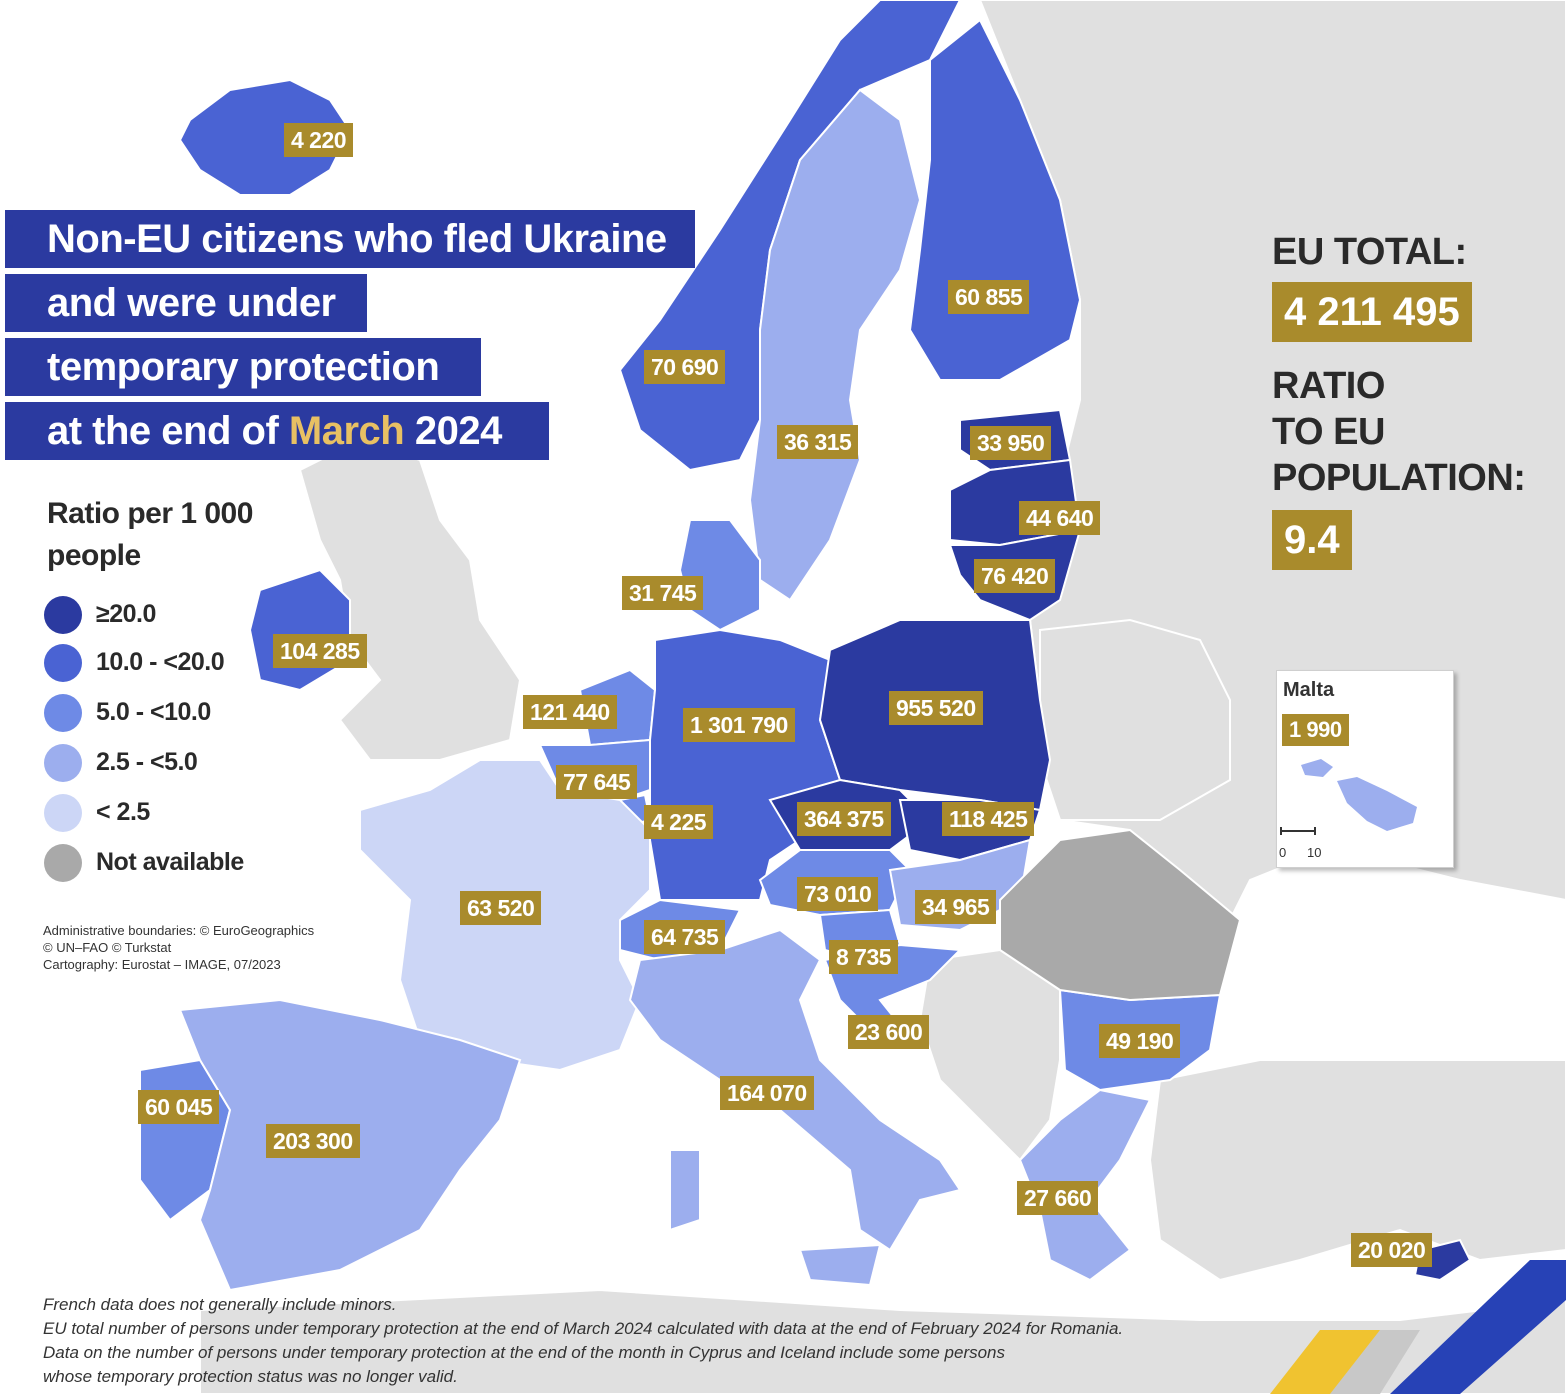 This screenshot has height=1394, width=1566. I want to click on country-denmark, so click(719, 575).